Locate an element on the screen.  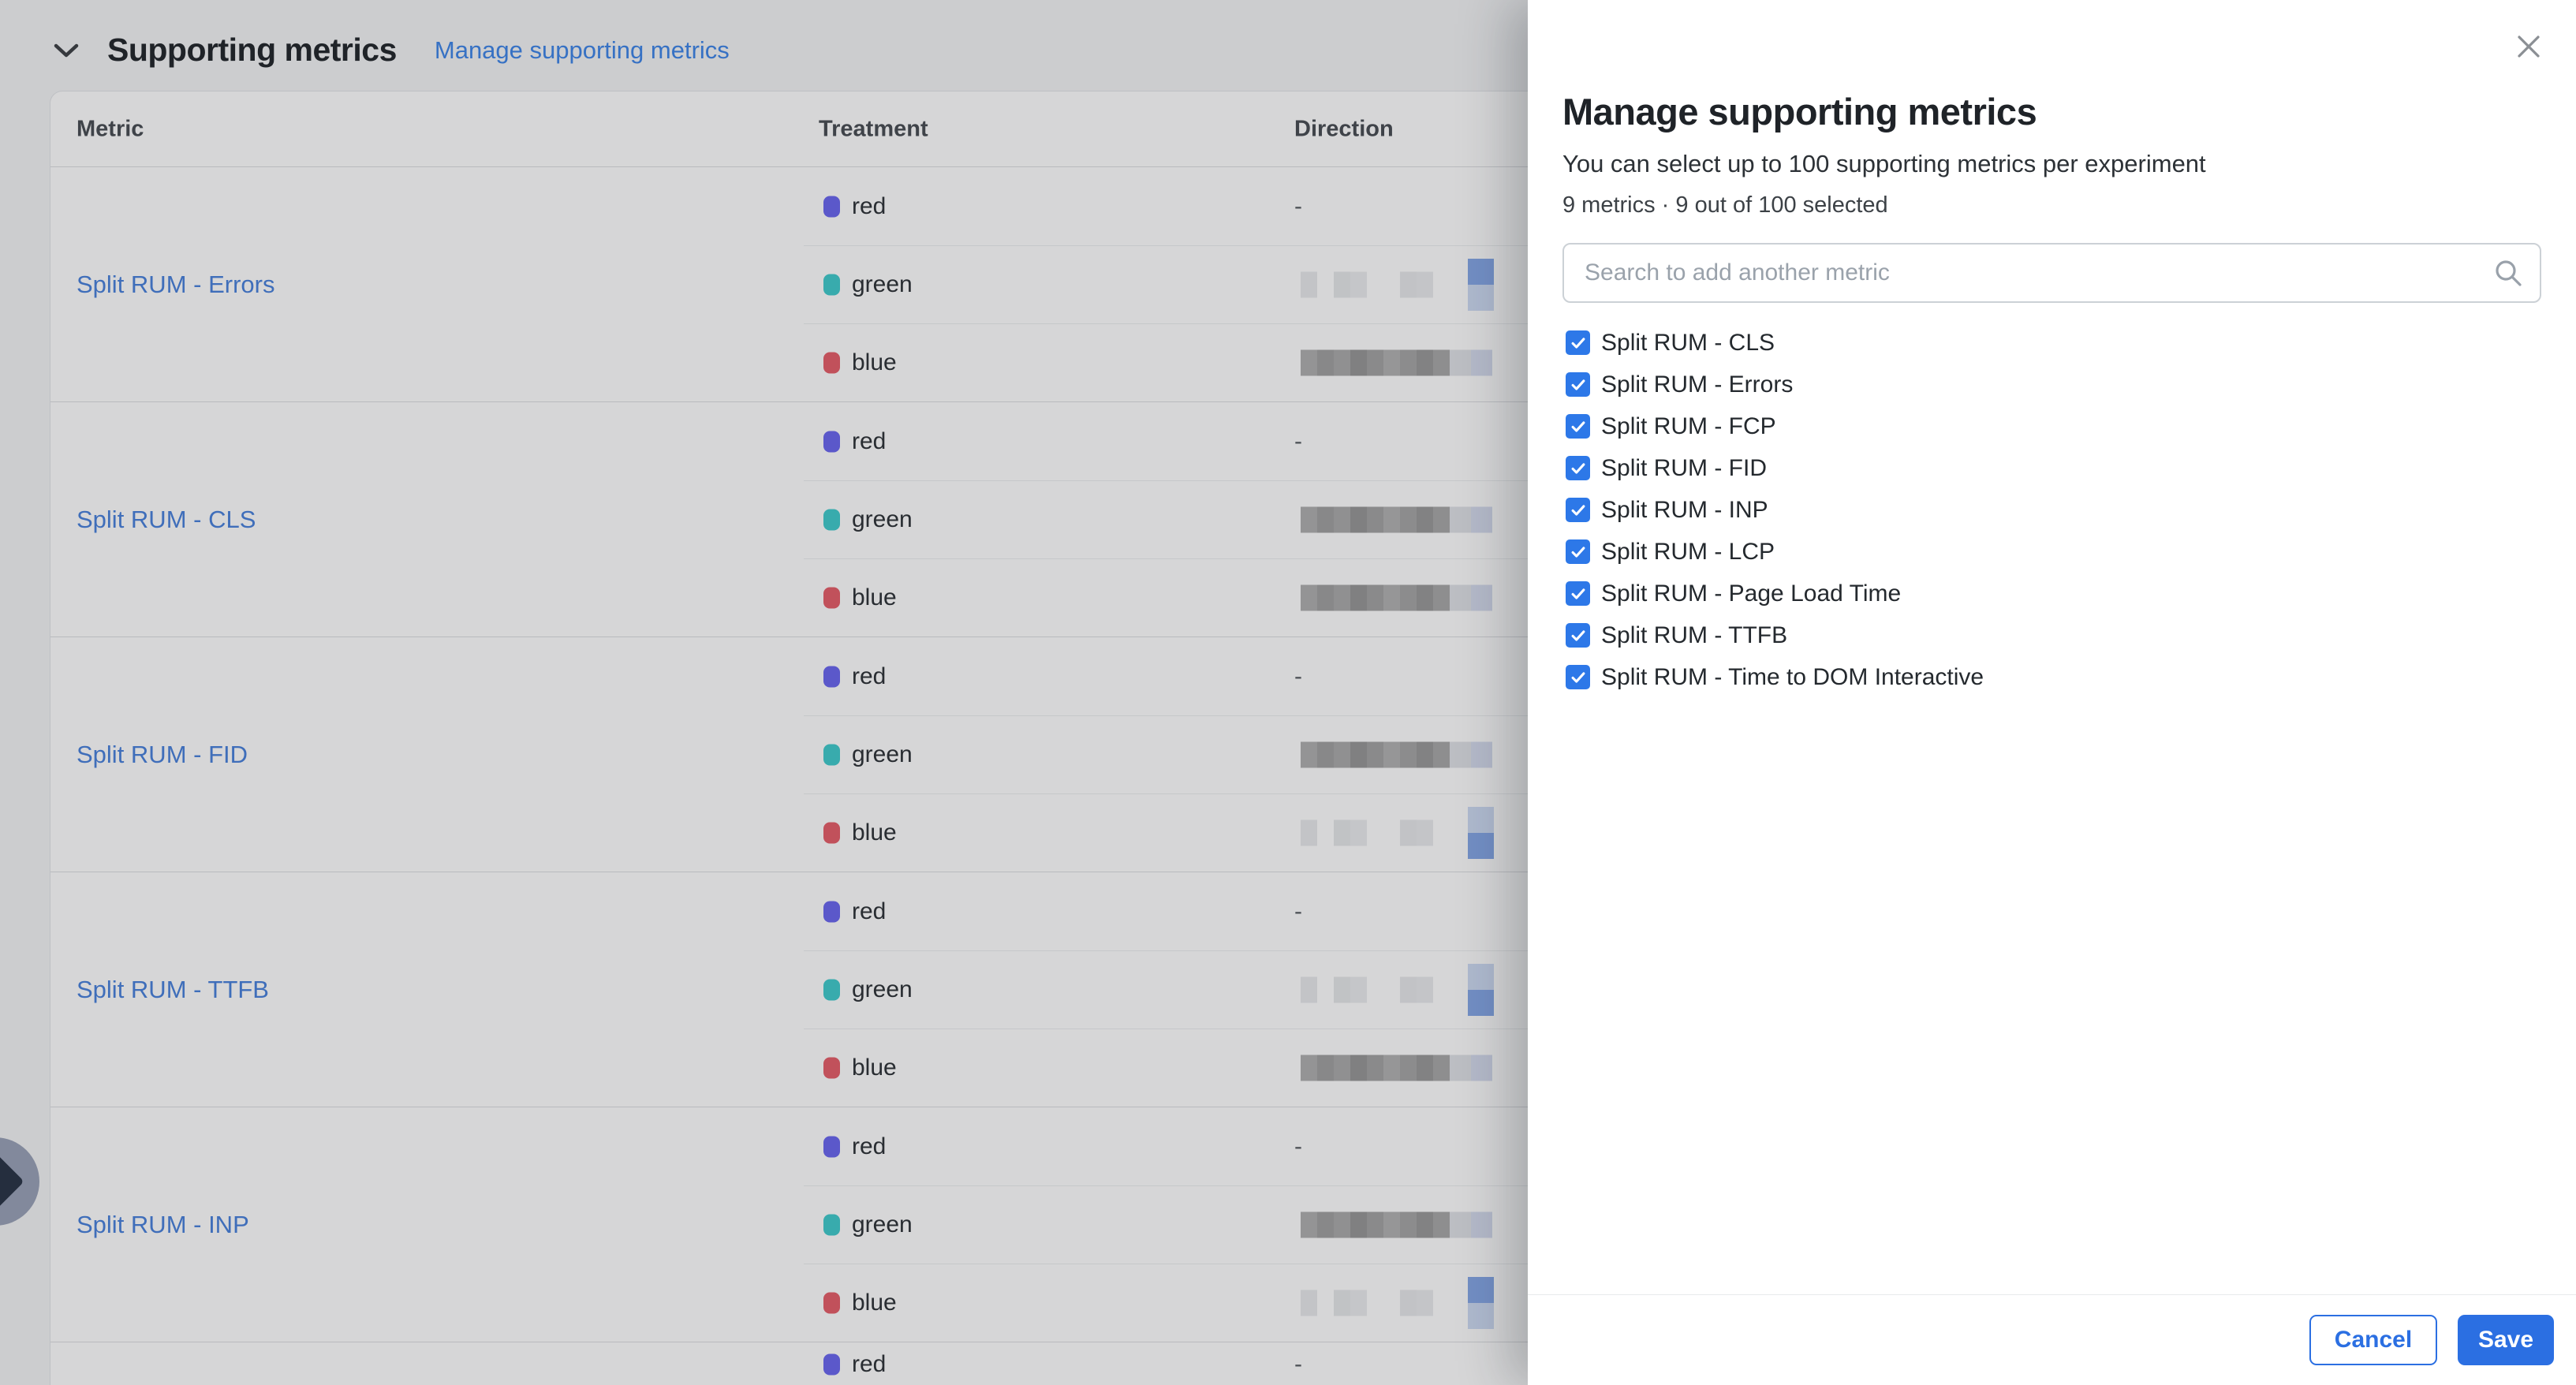
metric-name-link: Split RUM - Errors is located at coordinates (176, 284).